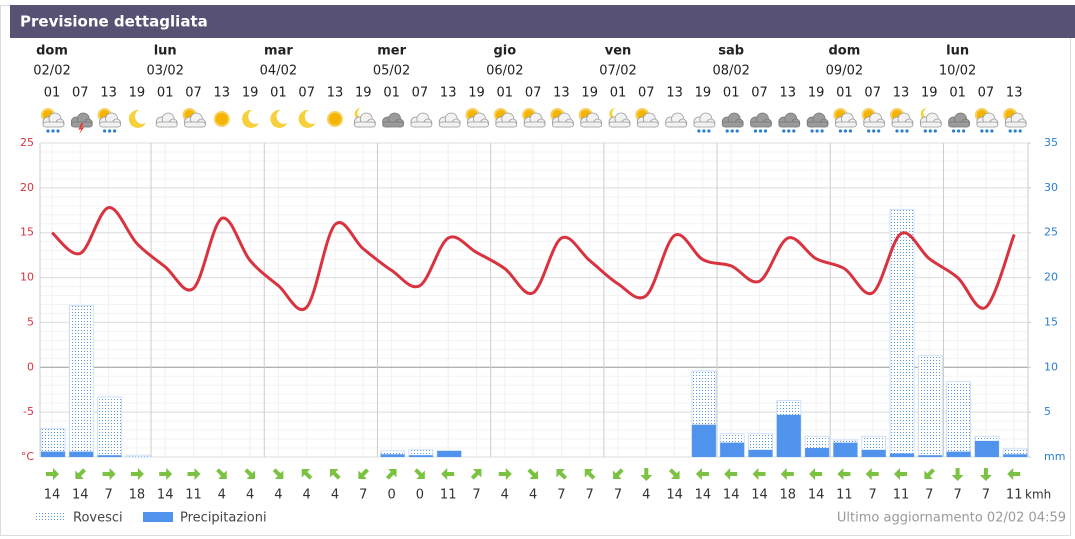 This screenshot has width=1075, height=539. I want to click on y-tick-label: -5, so click(28, 411).